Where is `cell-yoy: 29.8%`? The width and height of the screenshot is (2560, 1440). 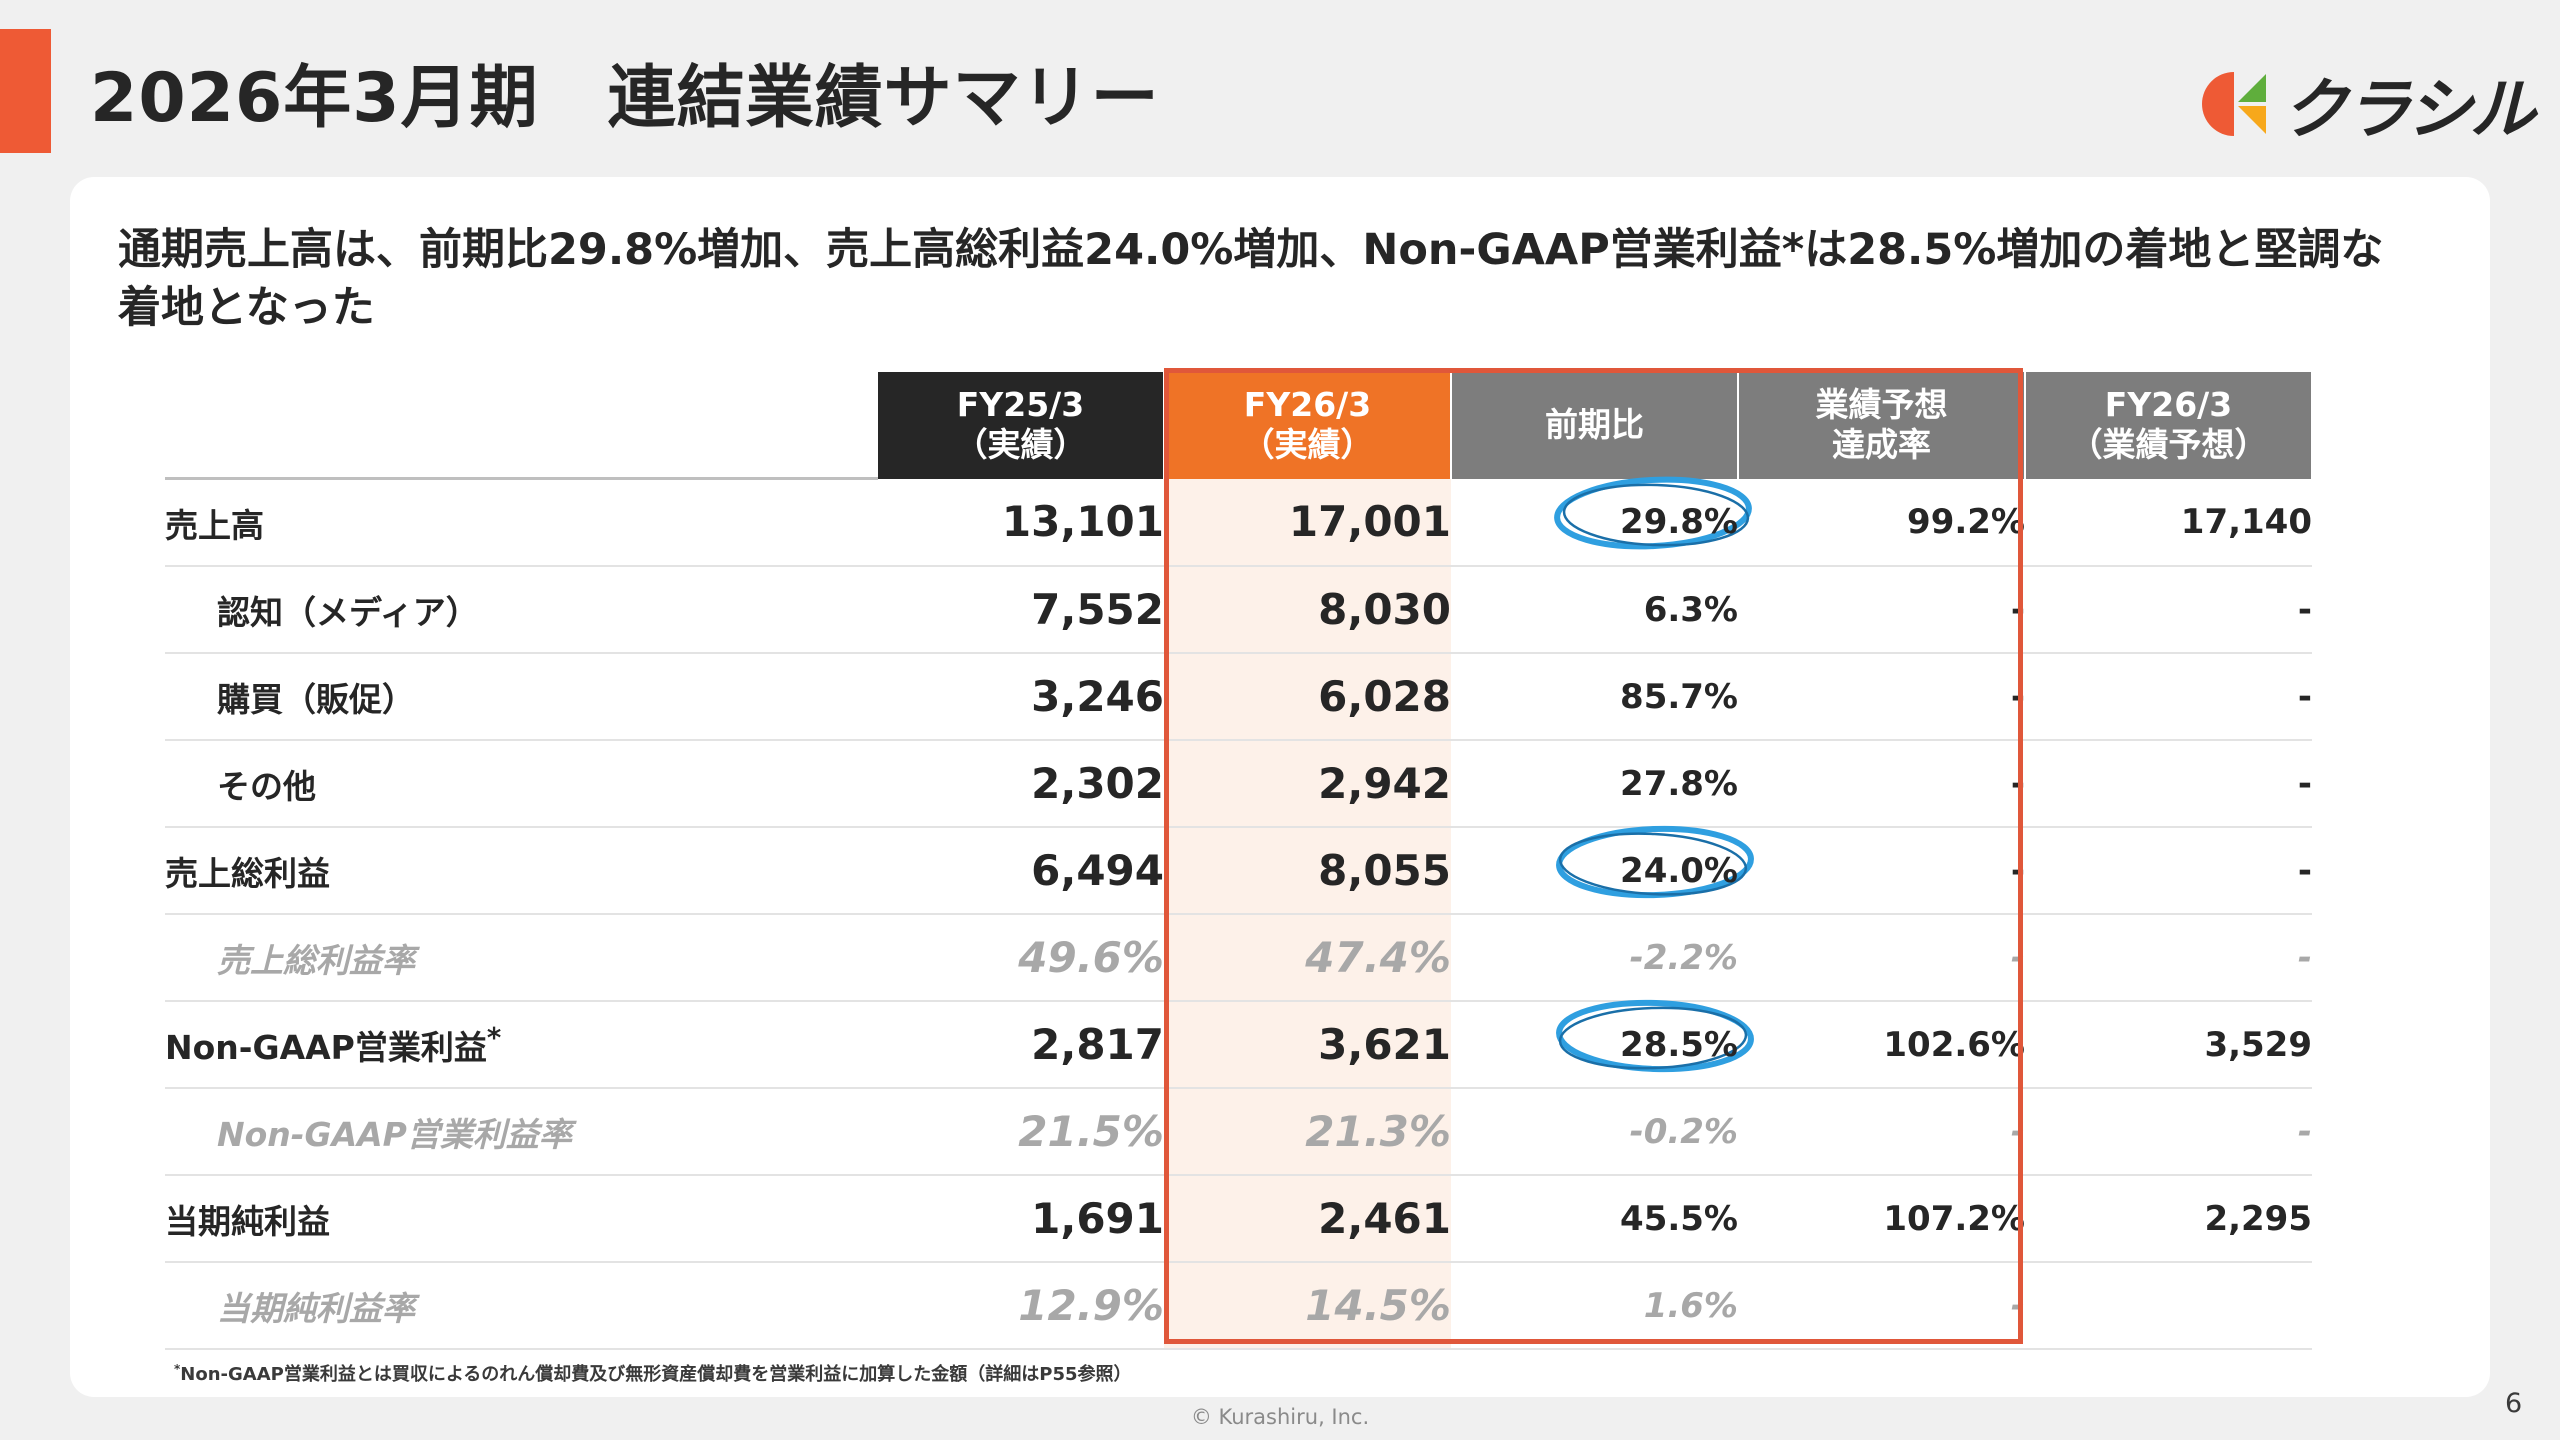 cell-yoy: 29.8% is located at coordinates (1601, 521).